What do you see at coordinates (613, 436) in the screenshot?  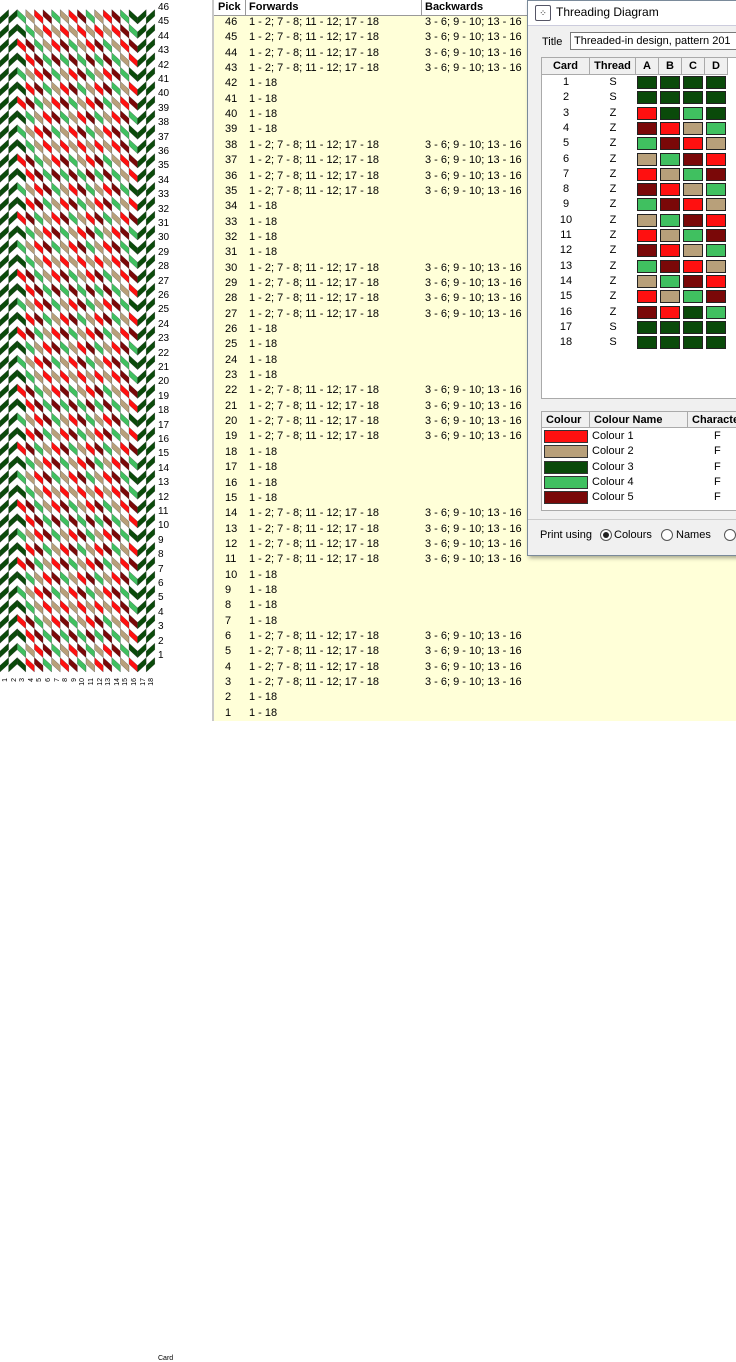 I see `colour-name-cell: Colour 1` at bounding box center [613, 436].